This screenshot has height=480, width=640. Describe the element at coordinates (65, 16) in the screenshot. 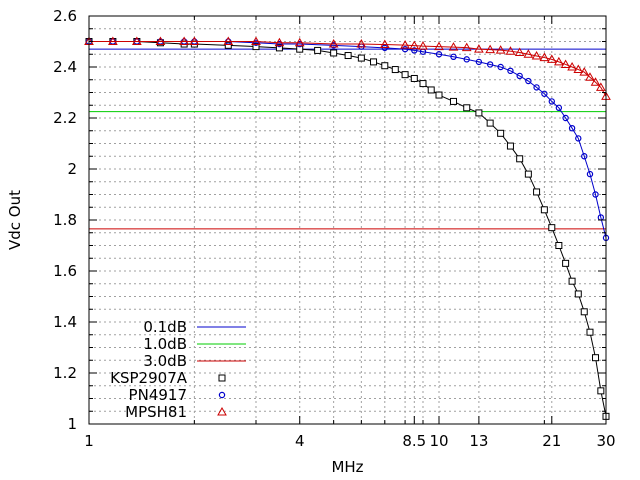

I see `y-tick-label: 2.6` at that location.